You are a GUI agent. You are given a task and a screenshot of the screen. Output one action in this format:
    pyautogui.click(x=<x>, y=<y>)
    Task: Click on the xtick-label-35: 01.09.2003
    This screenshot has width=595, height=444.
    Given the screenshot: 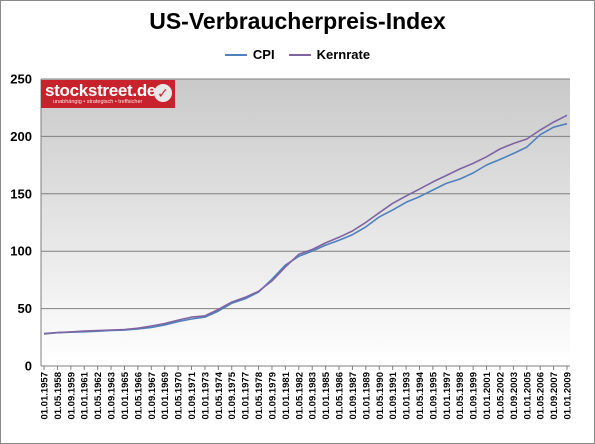 What is the action you would take?
    pyautogui.click(x=514, y=396)
    